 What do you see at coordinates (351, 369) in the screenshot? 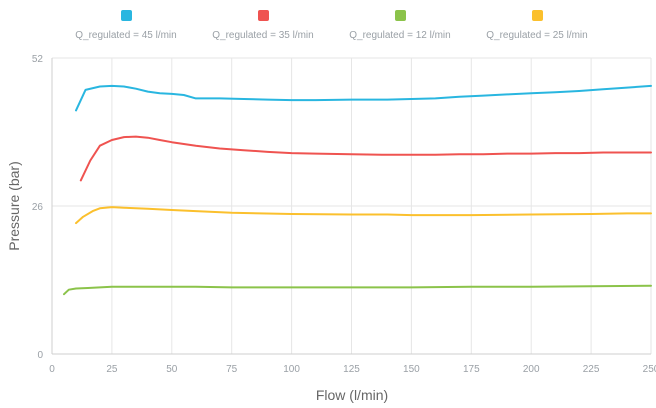
I see `x-tick-label: 125` at bounding box center [351, 369].